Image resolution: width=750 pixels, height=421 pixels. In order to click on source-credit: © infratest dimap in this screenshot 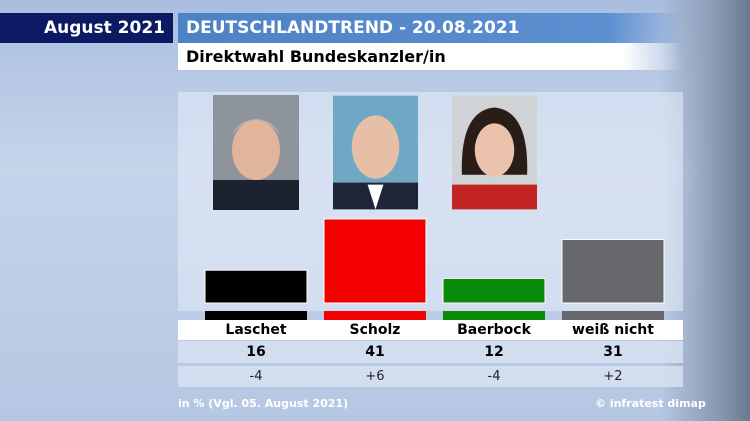, I will do `click(650, 403)`.